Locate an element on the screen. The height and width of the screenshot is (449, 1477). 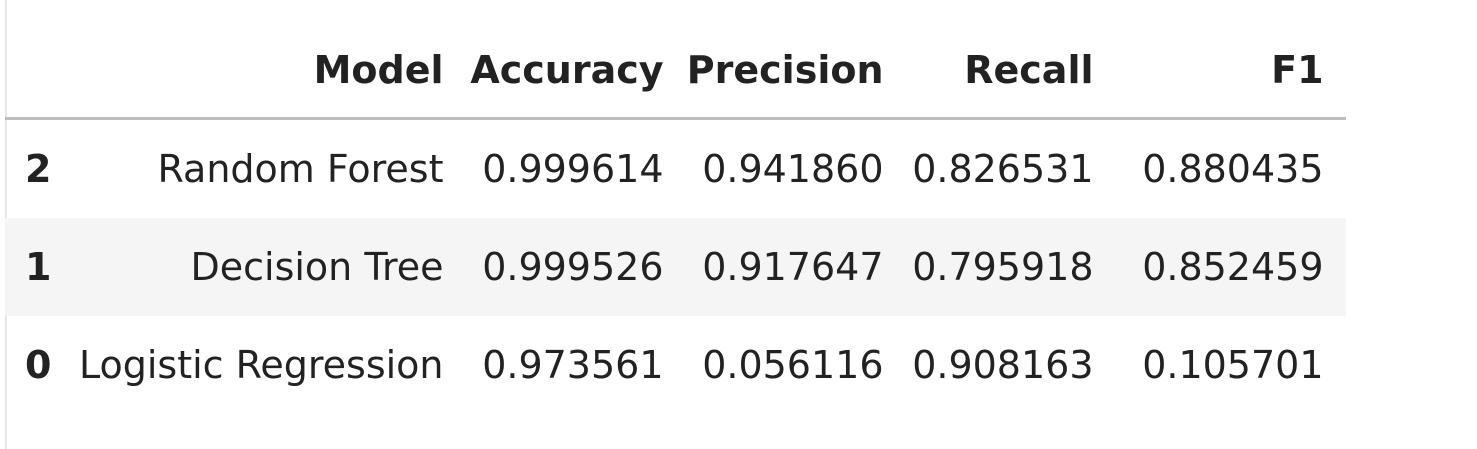
header-accuracy: Accuracy is located at coordinates (575, 71).